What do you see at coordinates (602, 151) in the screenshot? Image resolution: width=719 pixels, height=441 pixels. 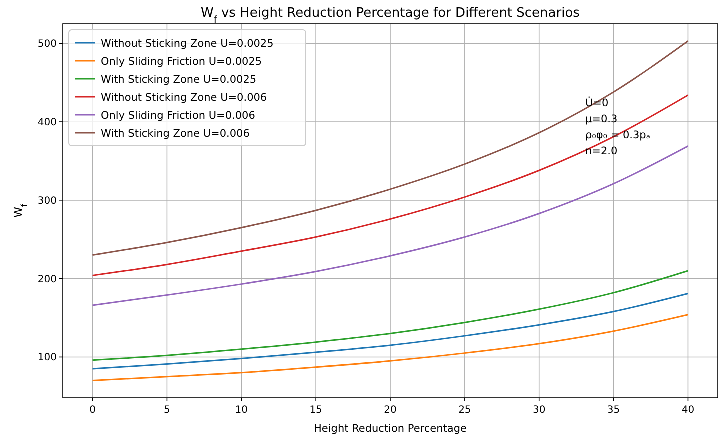 I see `annotation: n=2.0` at bounding box center [602, 151].